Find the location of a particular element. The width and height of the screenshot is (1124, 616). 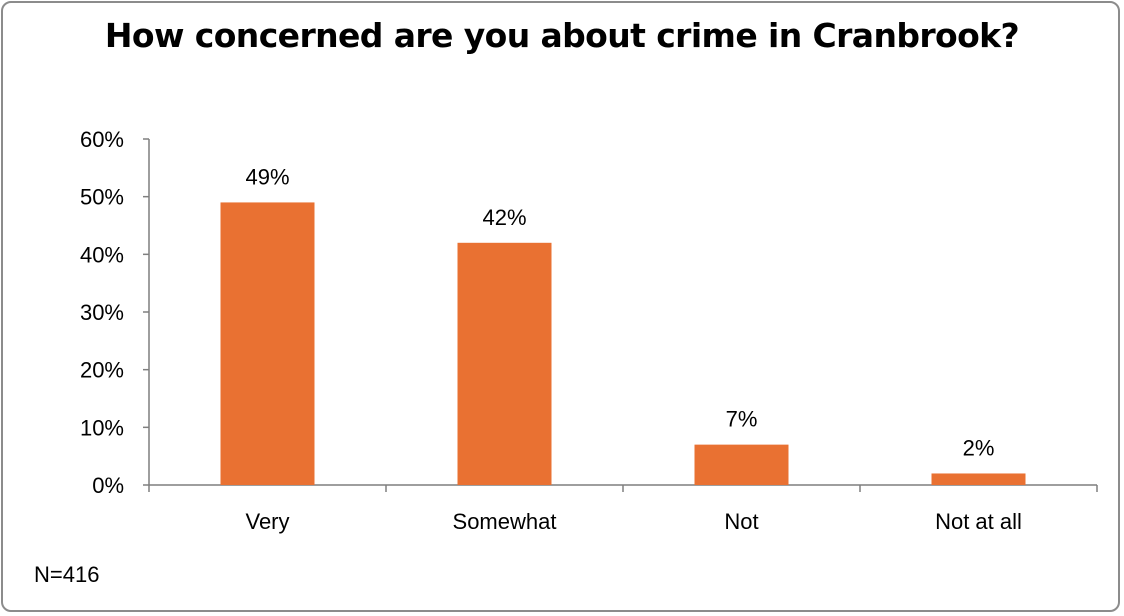

y-tick-label: 30% is located at coordinates (102, 312).